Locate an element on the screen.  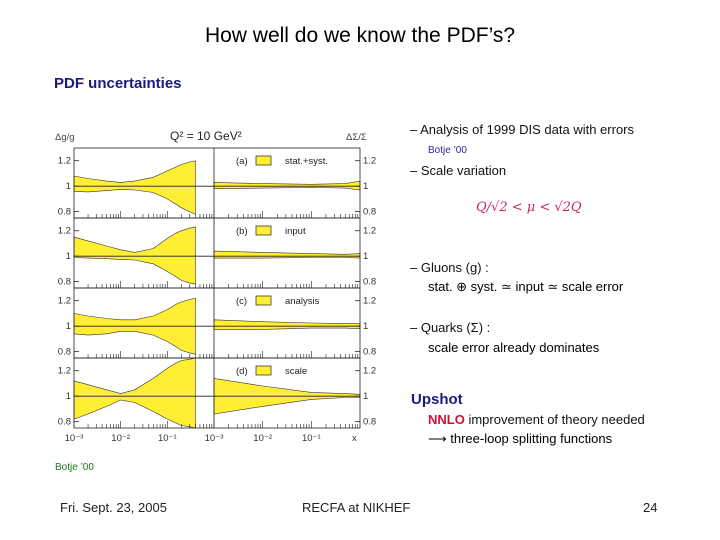
legend-label: scale is located at coordinates (296, 371).